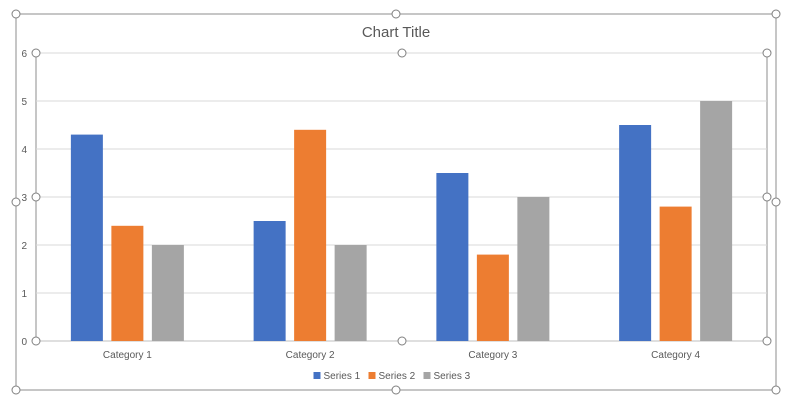 This screenshot has height=408, width=787. Describe the element at coordinates (24, 246) in the screenshot. I see `y-tick-label: 2` at that location.